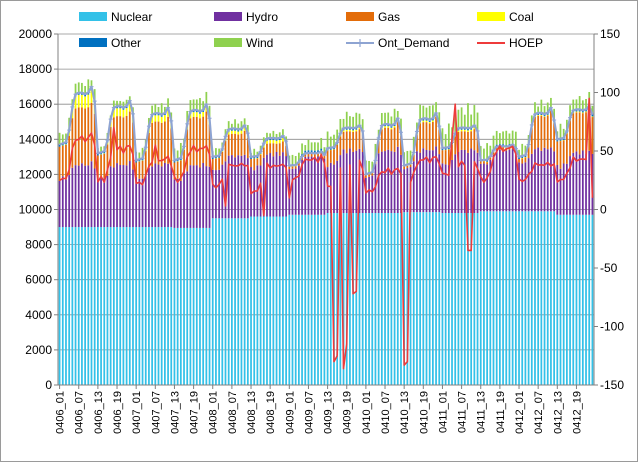 This screenshot has width=640, height=464. What do you see at coordinates (609, 268) in the screenshot?
I see `right-tick-label: -50` at bounding box center [609, 268].